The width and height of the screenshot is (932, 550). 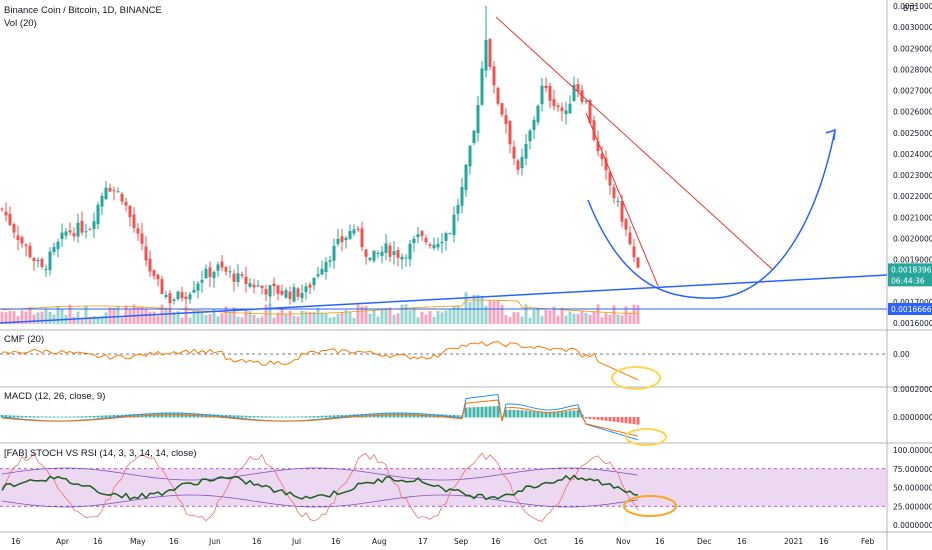 What do you see at coordinates (138, 541) in the screenshot?
I see `x-tick-label: May` at bounding box center [138, 541].